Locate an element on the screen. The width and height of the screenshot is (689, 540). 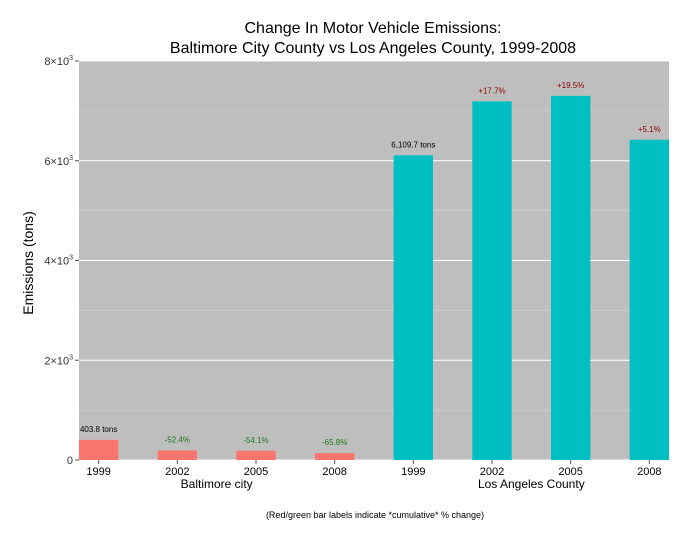
bar-value-label: +17.7% is located at coordinates (491, 90).